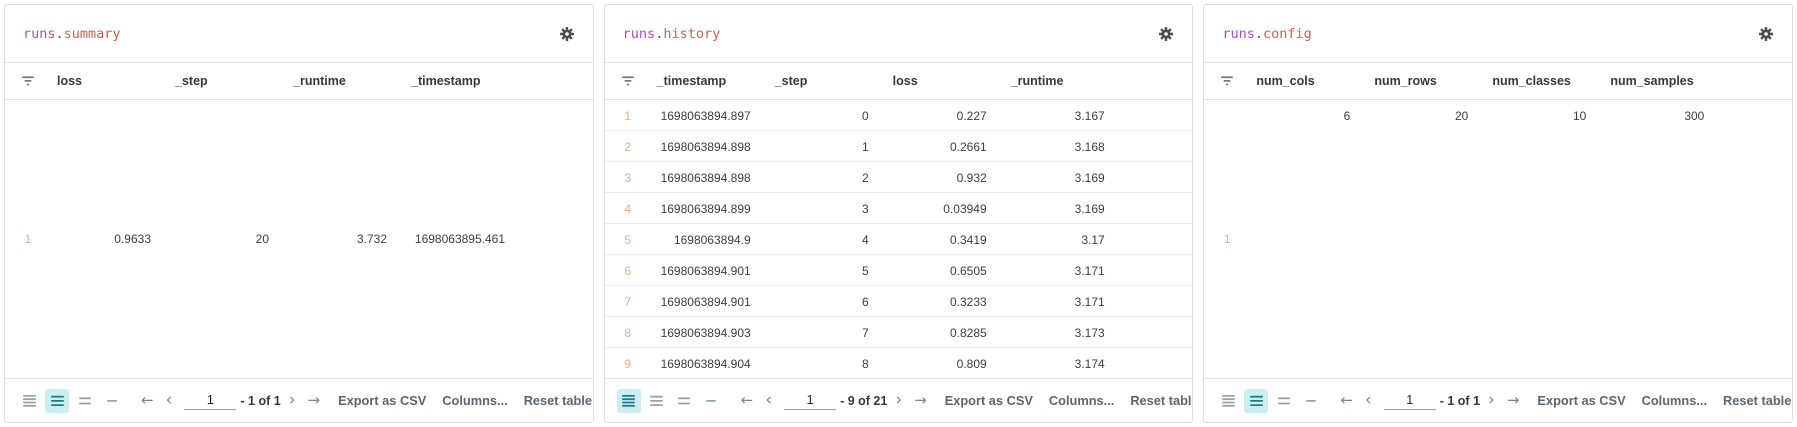 Image resolution: width=1797 pixels, height=427 pixels. I want to click on cell-step: 0, so click(865, 115).